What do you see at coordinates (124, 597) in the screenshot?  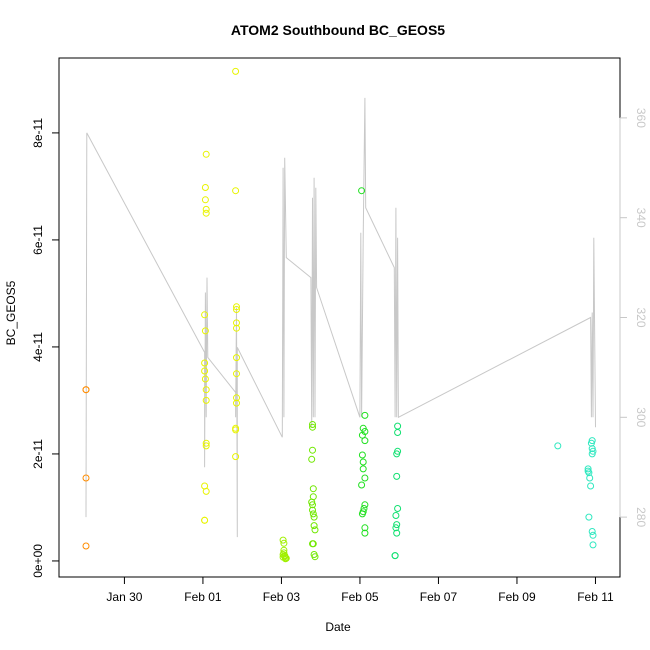 I see `x-tick-label: Jan 30` at bounding box center [124, 597].